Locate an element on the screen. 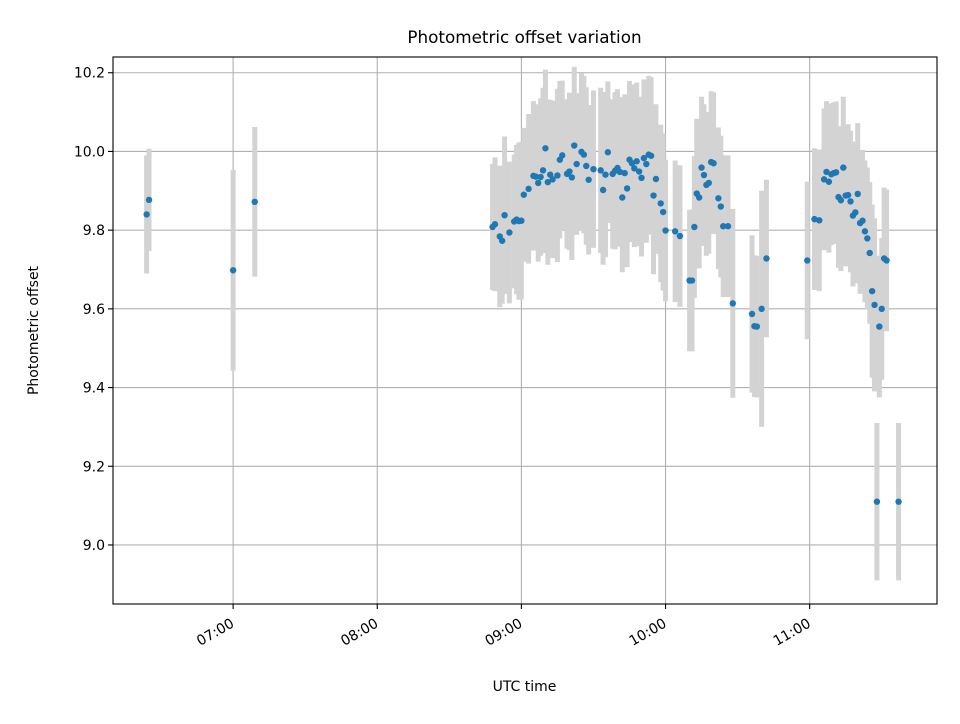 This screenshot has height=724, width=960. y-tick-label: 10.0 is located at coordinates (89, 152).